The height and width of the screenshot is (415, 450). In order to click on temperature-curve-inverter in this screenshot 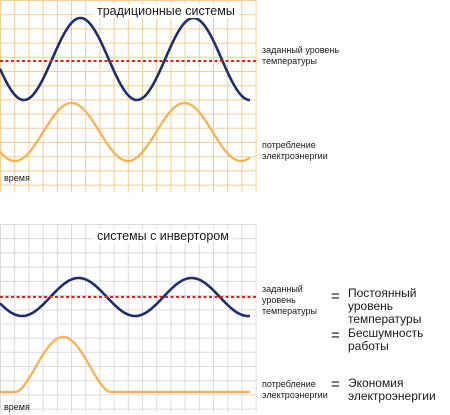, I will do `click(125, 297)`.